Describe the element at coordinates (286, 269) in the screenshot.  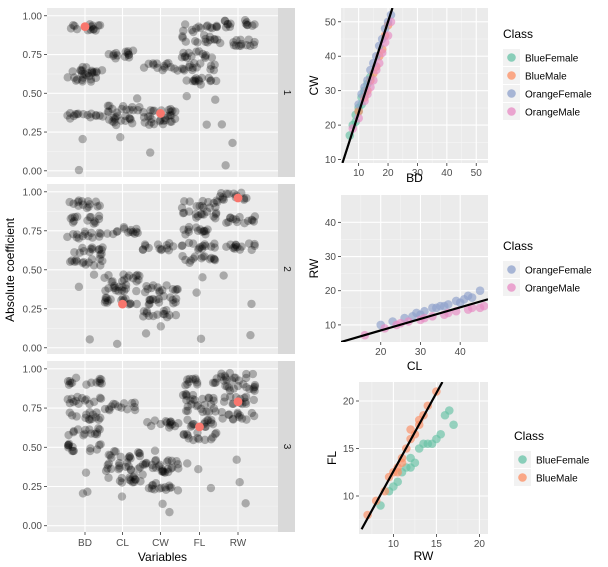
I see `facet-strip-label: 2` at that location.